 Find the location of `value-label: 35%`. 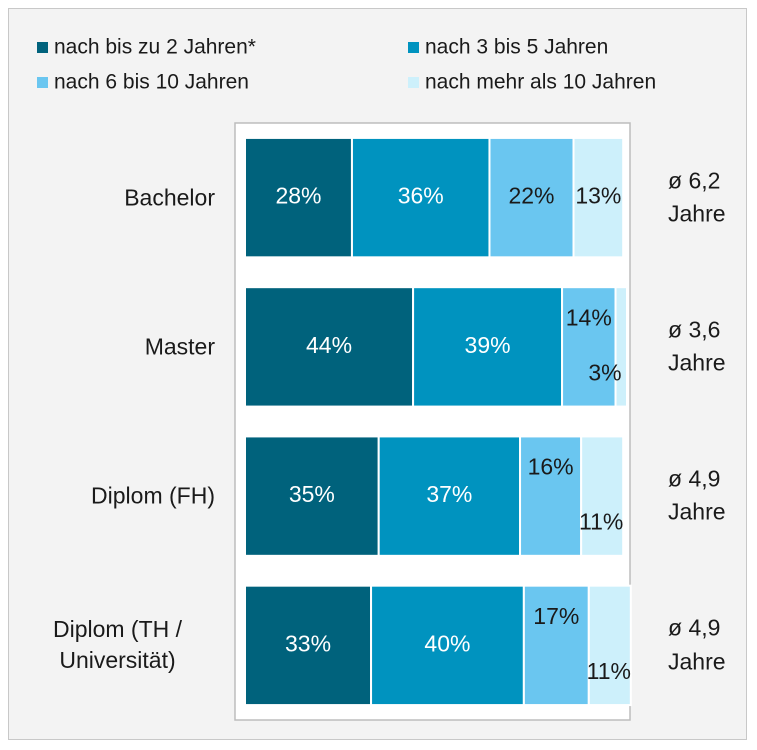

value-label: 35% is located at coordinates (312, 494).